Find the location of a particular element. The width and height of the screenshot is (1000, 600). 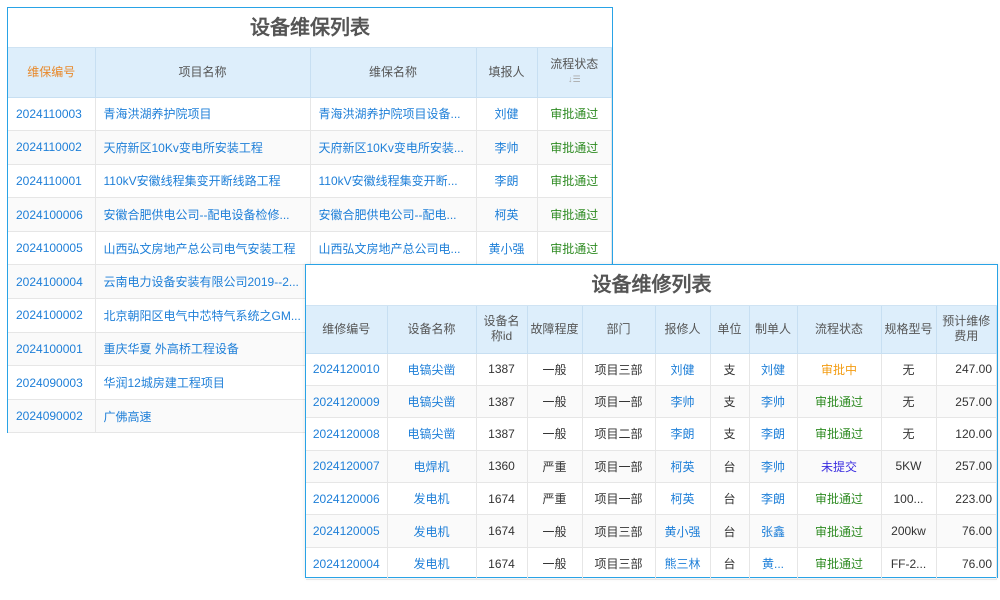

repair-row: 2024120010 电镐尖凿 1387 一般 项目三部 刘健支刘健 审批中无 247.00 is located at coordinates (651, 369).